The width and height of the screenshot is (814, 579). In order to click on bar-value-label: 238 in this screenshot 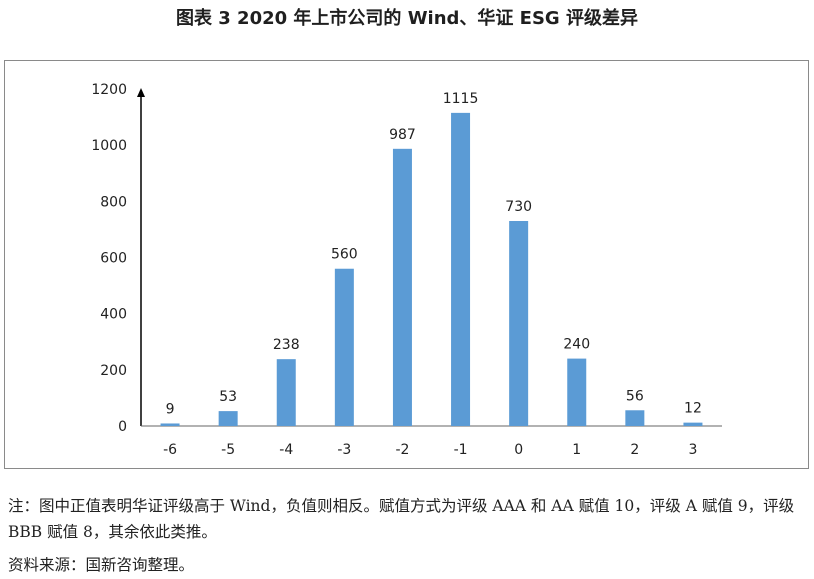, I will do `click(286, 345)`.